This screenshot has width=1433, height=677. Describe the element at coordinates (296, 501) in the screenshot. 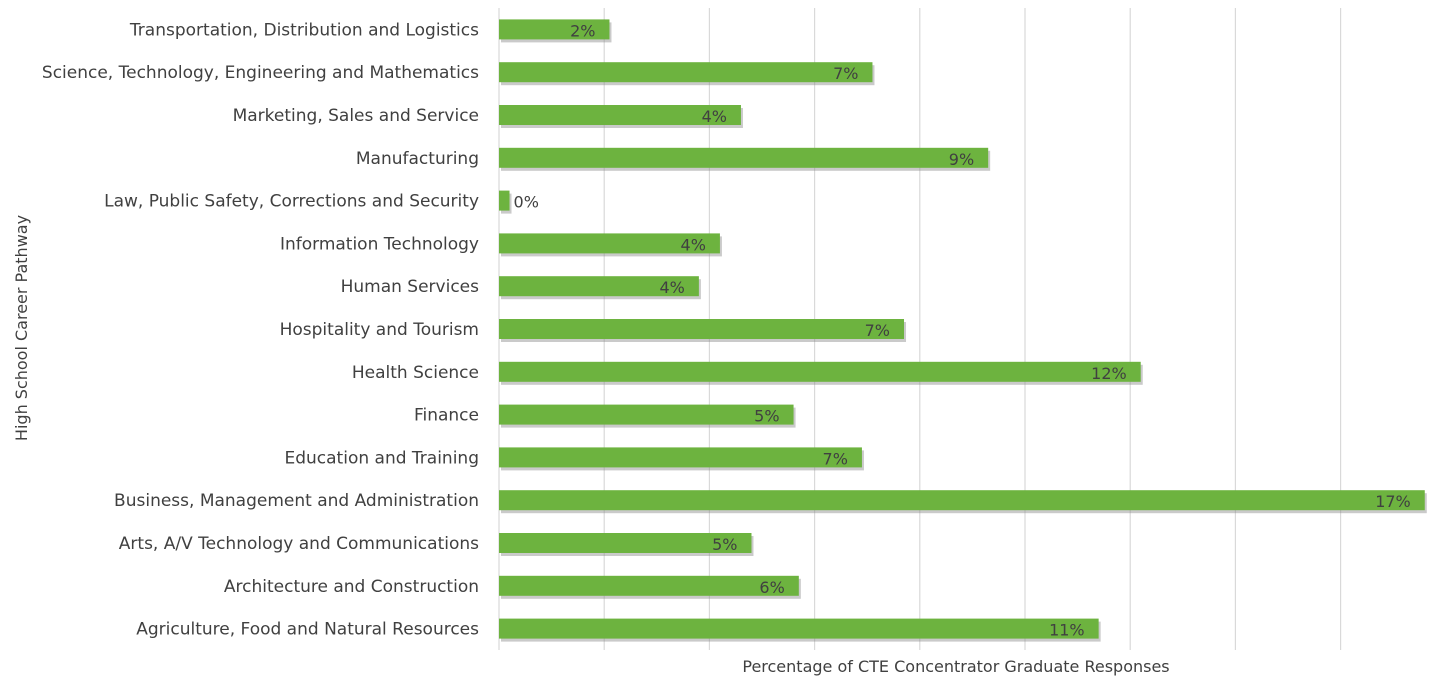

I see `category-label: Business, Management and Administration` at that location.